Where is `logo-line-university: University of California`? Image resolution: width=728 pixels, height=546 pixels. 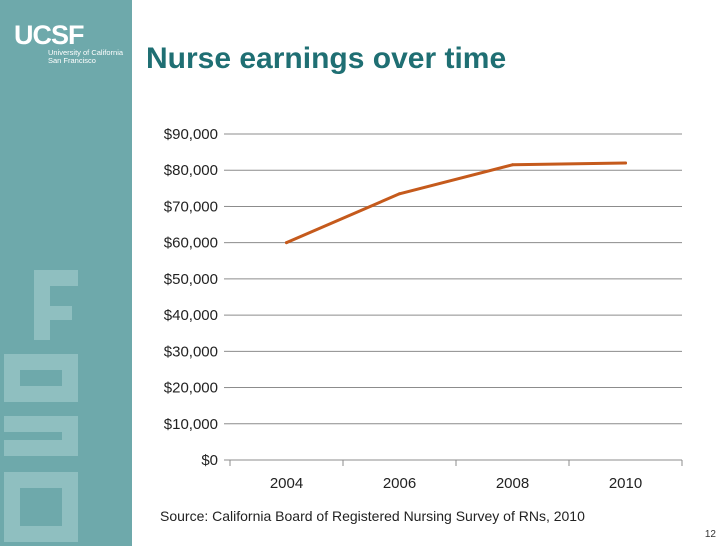
logo-line-university: University of California is located at coordinates (86, 52).